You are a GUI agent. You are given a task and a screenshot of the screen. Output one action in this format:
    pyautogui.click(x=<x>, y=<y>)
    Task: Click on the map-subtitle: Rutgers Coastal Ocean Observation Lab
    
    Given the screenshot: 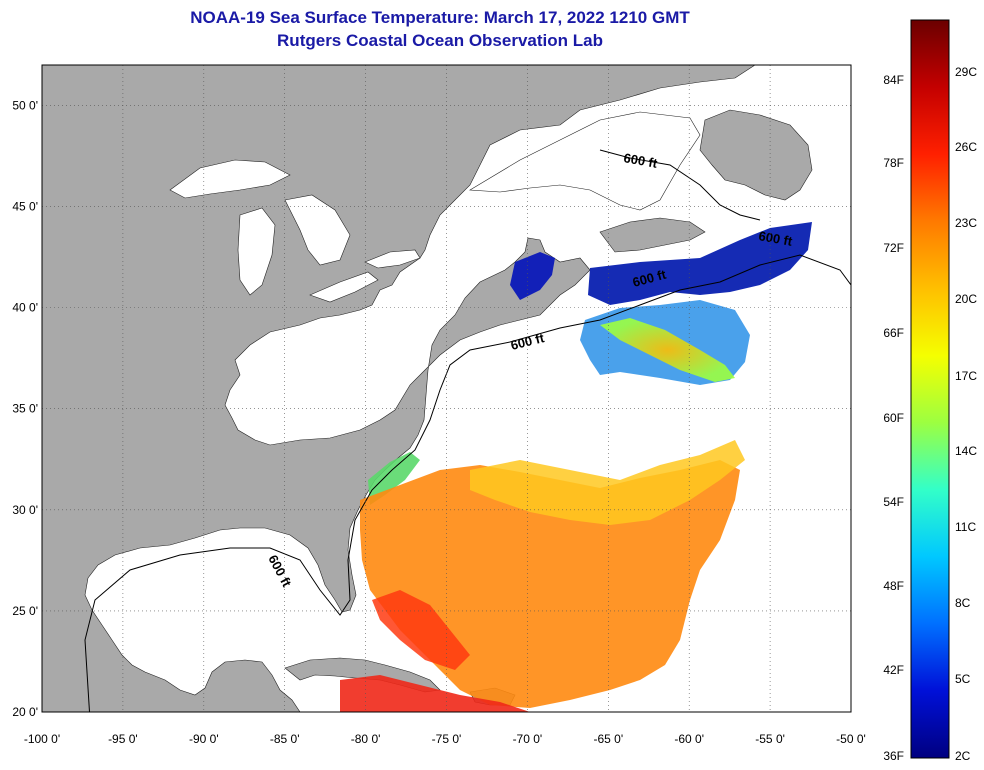 What is the action you would take?
    pyautogui.click(x=440, y=40)
    